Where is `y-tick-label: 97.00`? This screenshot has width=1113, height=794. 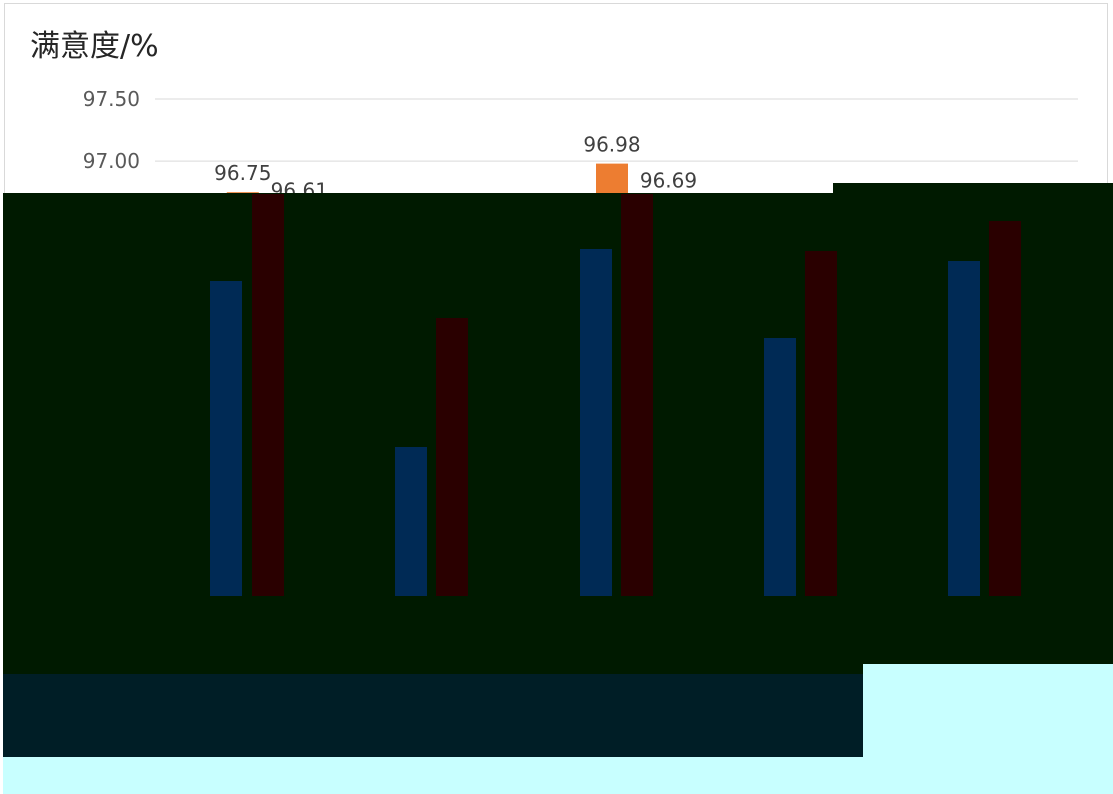
y-tick-label: 97.00 is located at coordinates (111, 161).